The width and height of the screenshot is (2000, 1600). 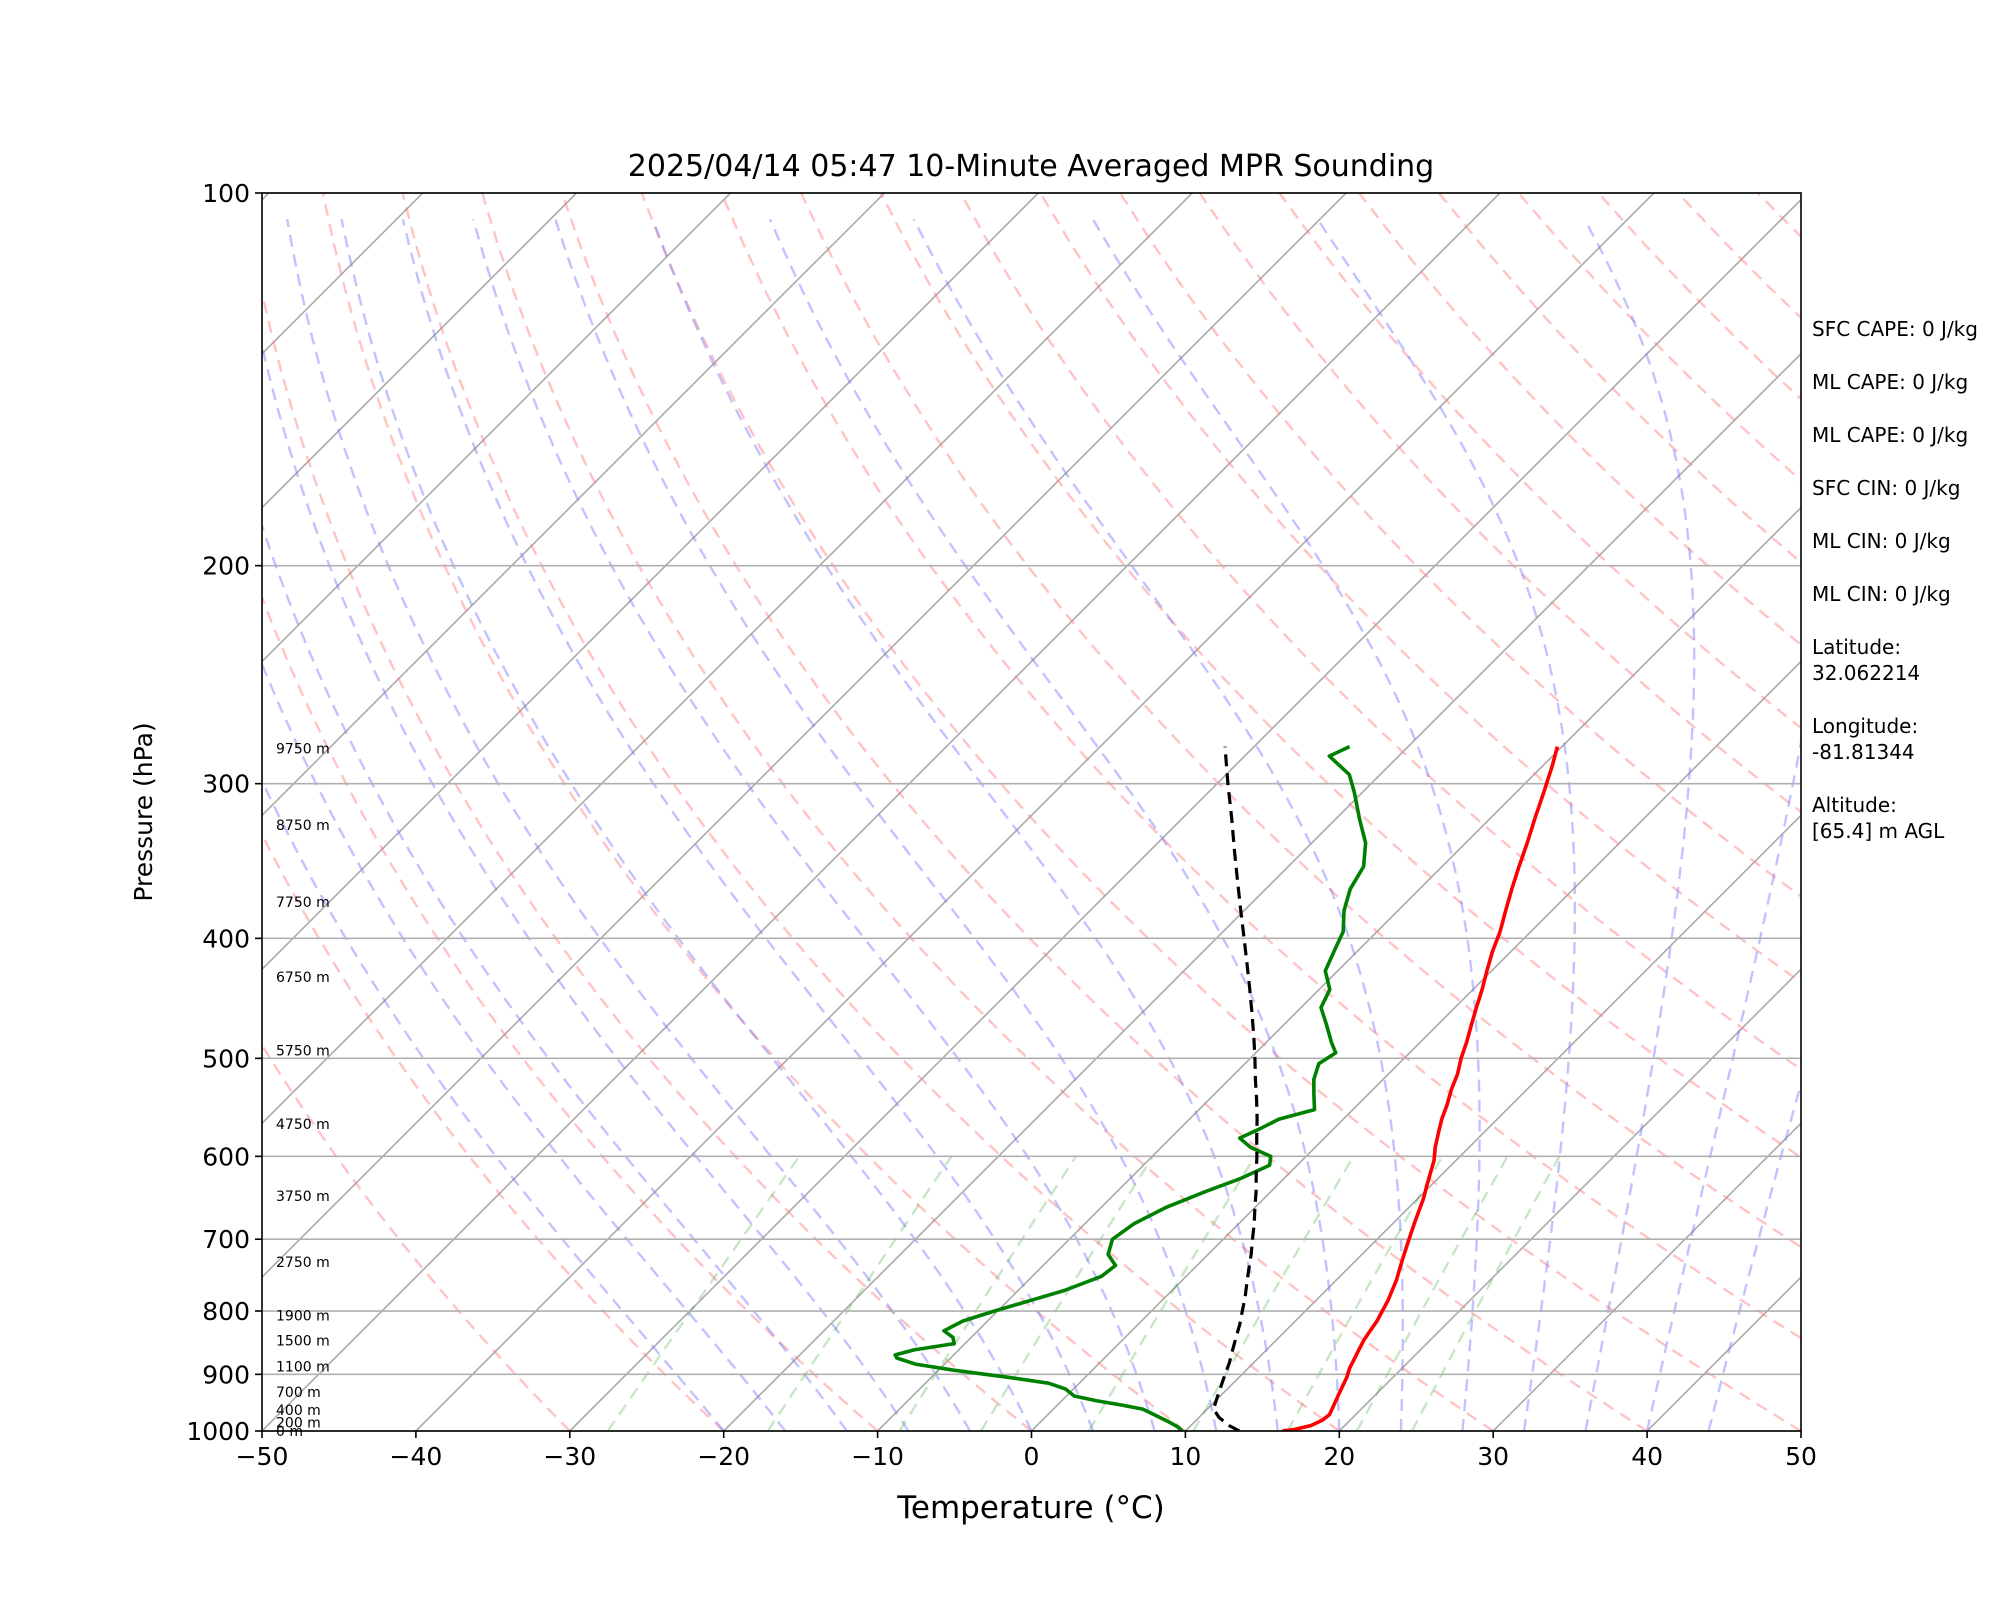 What do you see at coordinates (218, 1431) in the screenshot?
I see `y-tick-label: 1000` at bounding box center [218, 1431].